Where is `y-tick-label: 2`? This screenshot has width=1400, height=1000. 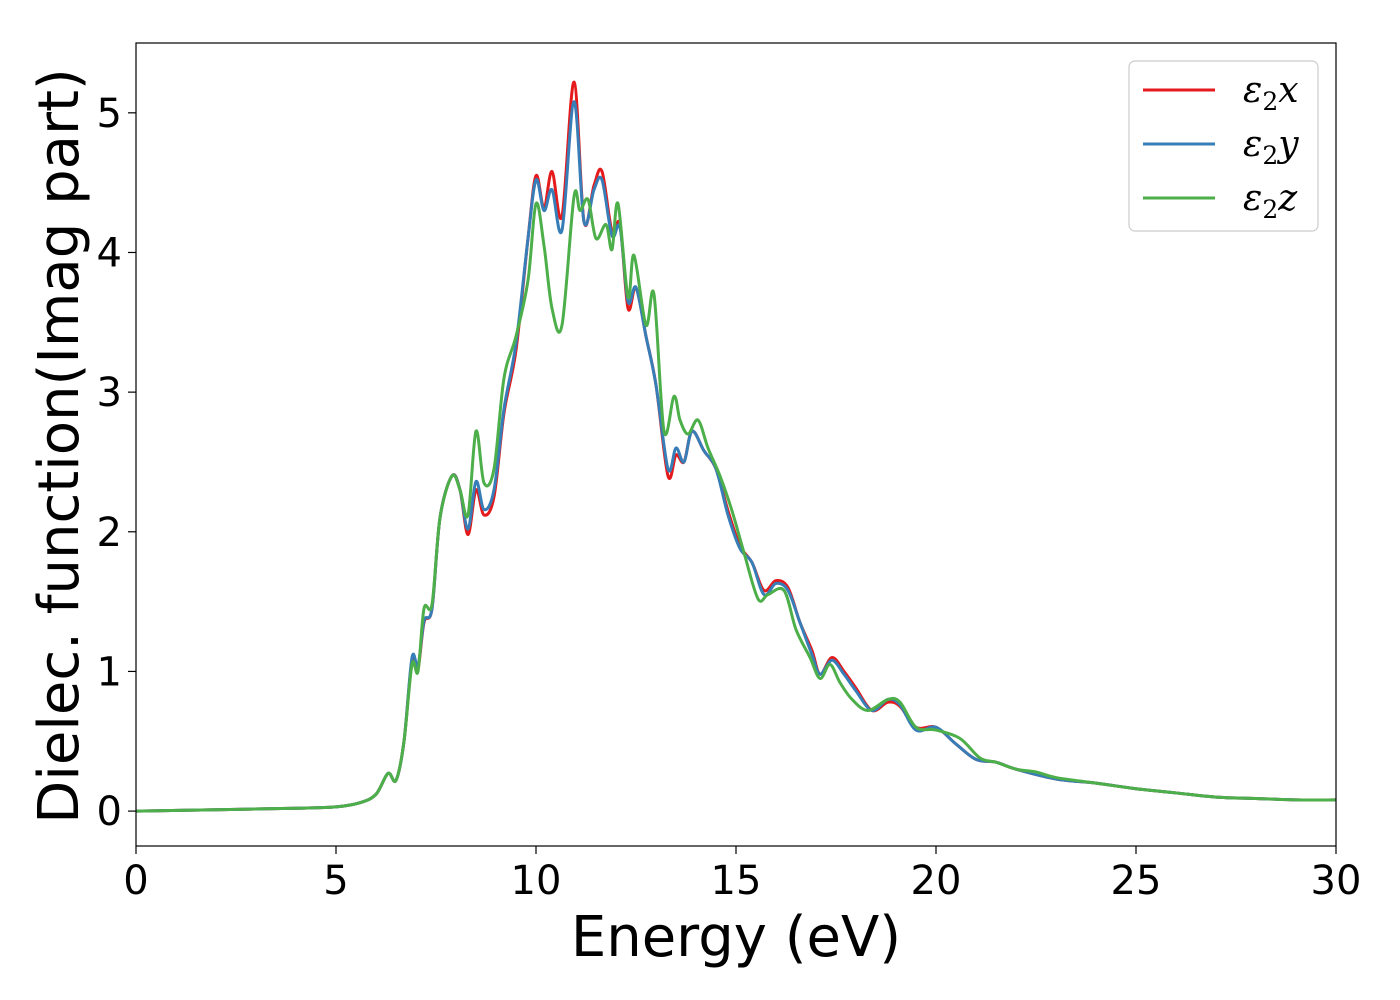 y-tick-label: 2 is located at coordinates (109, 533).